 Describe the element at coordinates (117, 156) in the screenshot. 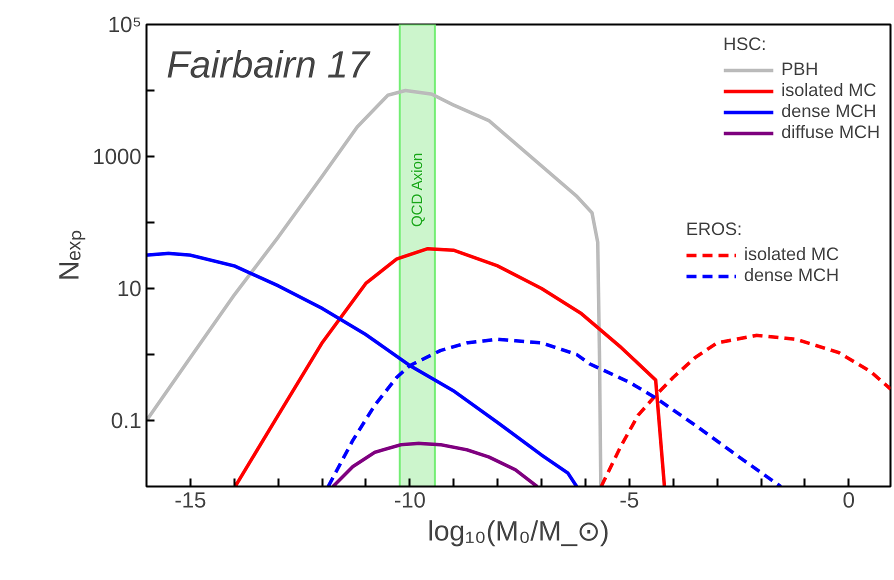

I see `y-tick-label: 1000` at that location.